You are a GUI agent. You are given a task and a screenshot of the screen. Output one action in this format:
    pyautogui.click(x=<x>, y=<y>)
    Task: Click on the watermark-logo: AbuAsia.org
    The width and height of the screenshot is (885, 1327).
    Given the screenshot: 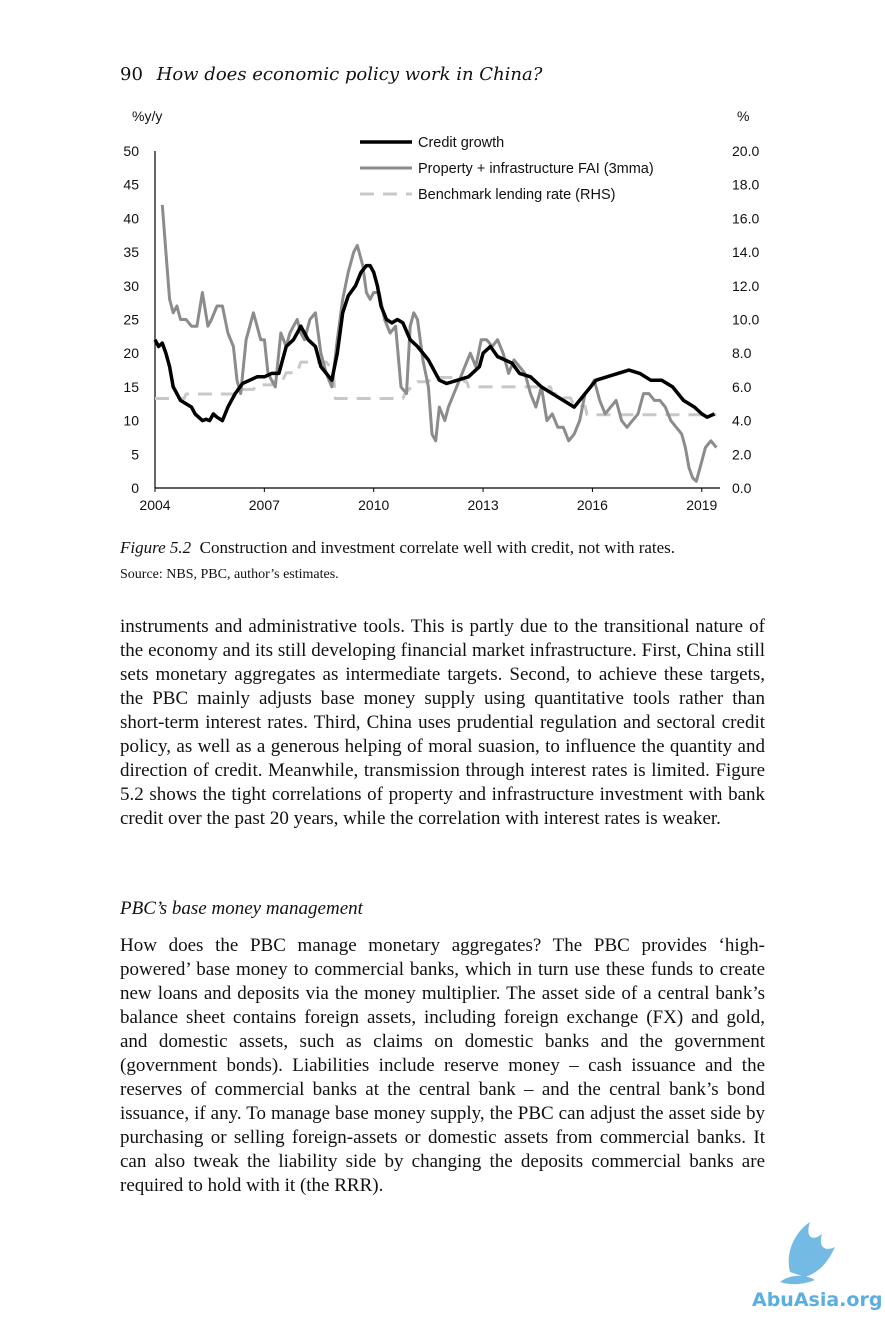 What is the action you would take?
    pyautogui.click(x=817, y=1266)
    